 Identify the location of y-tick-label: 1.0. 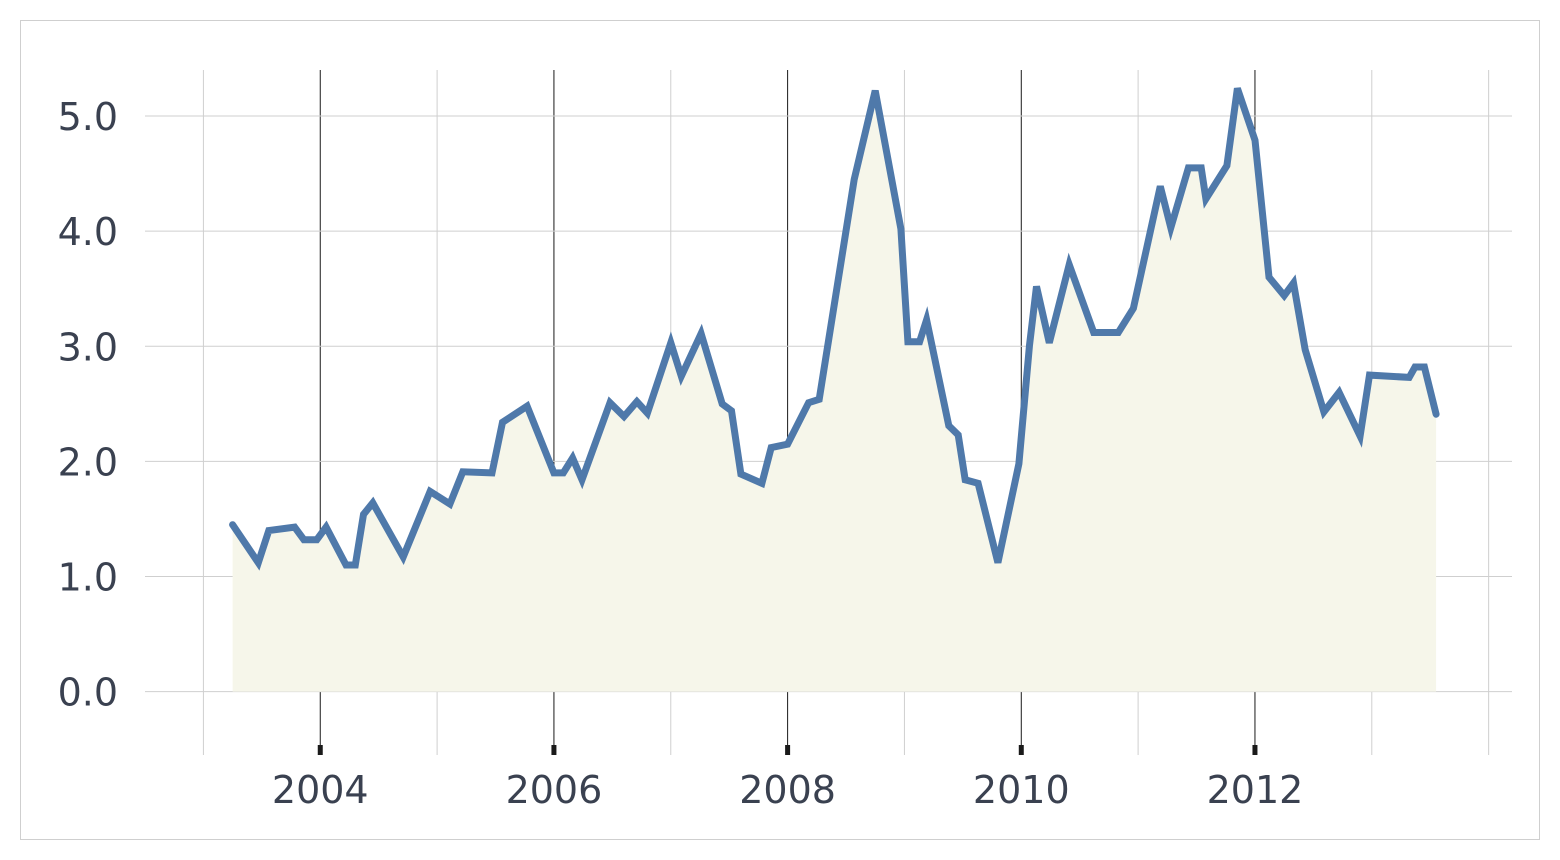
(88, 578).